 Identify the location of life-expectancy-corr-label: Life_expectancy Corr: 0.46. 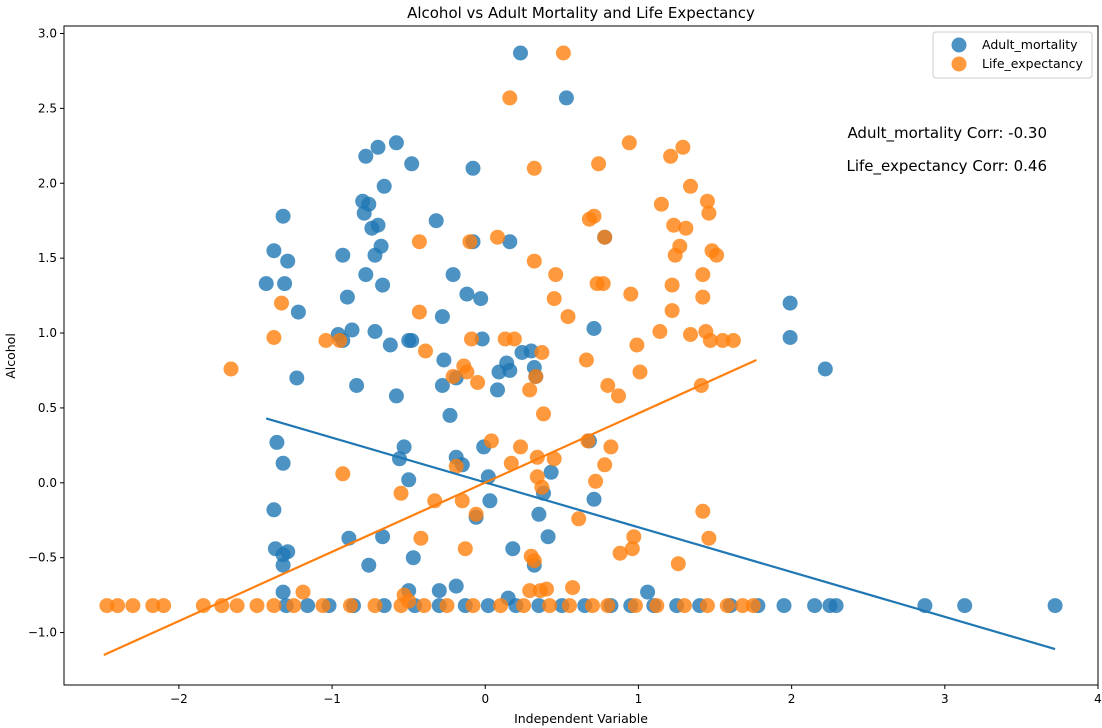
(946, 166).